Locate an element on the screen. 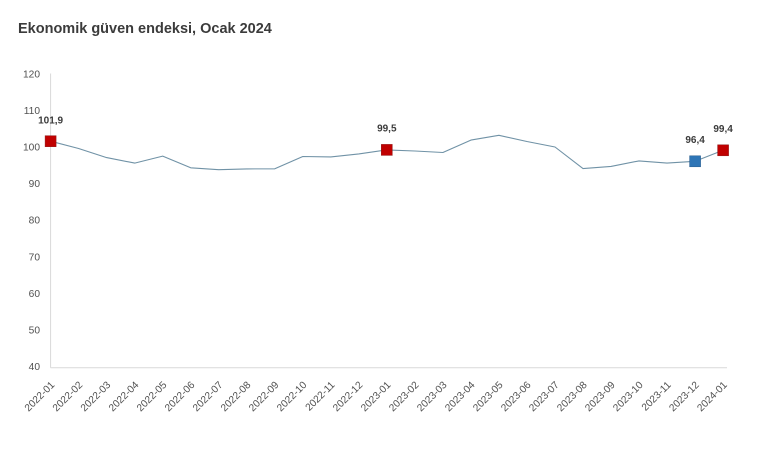  svg-text: 40 is located at coordinates (35, 367).